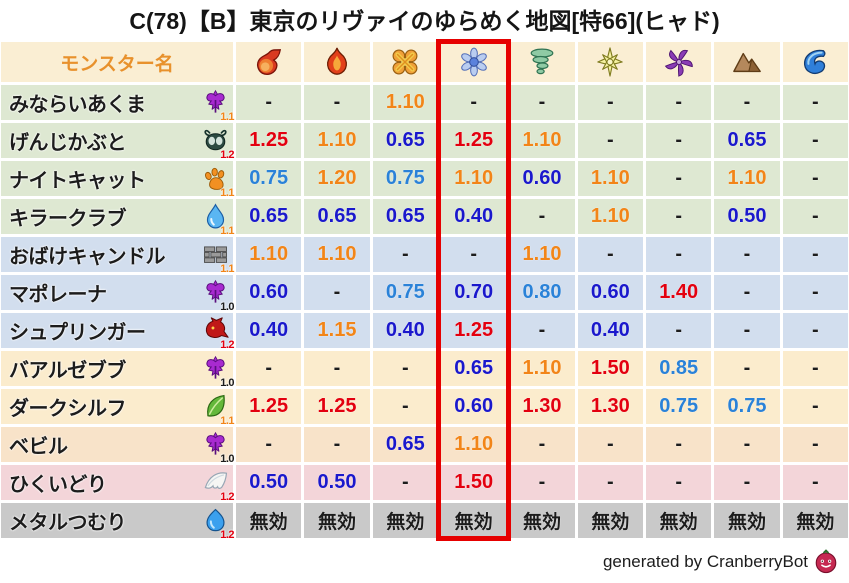  Describe the element at coordinates (424, 21) in the screenshot. I see `page-title: C(78)【B】東京のリヴァイのゆらめく地図[特66](ヒャド)` at that location.